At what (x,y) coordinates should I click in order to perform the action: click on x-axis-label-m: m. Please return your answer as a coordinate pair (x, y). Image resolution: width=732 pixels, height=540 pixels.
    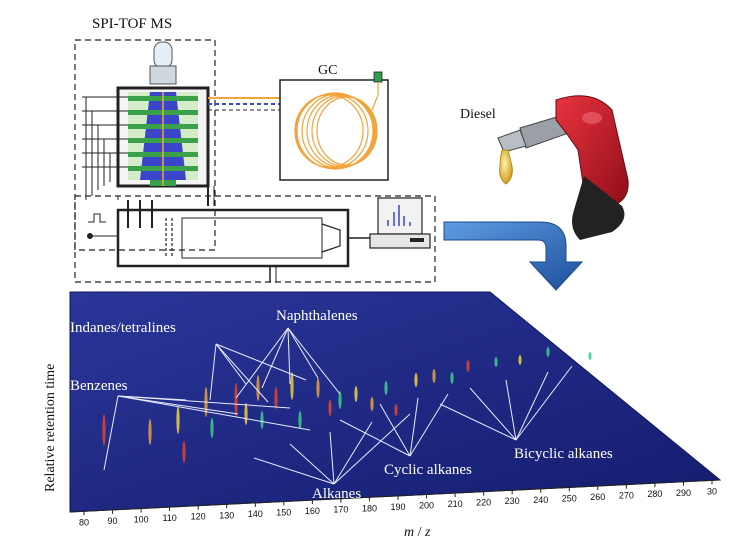
    Looking at the image, I should click on (409, 532).